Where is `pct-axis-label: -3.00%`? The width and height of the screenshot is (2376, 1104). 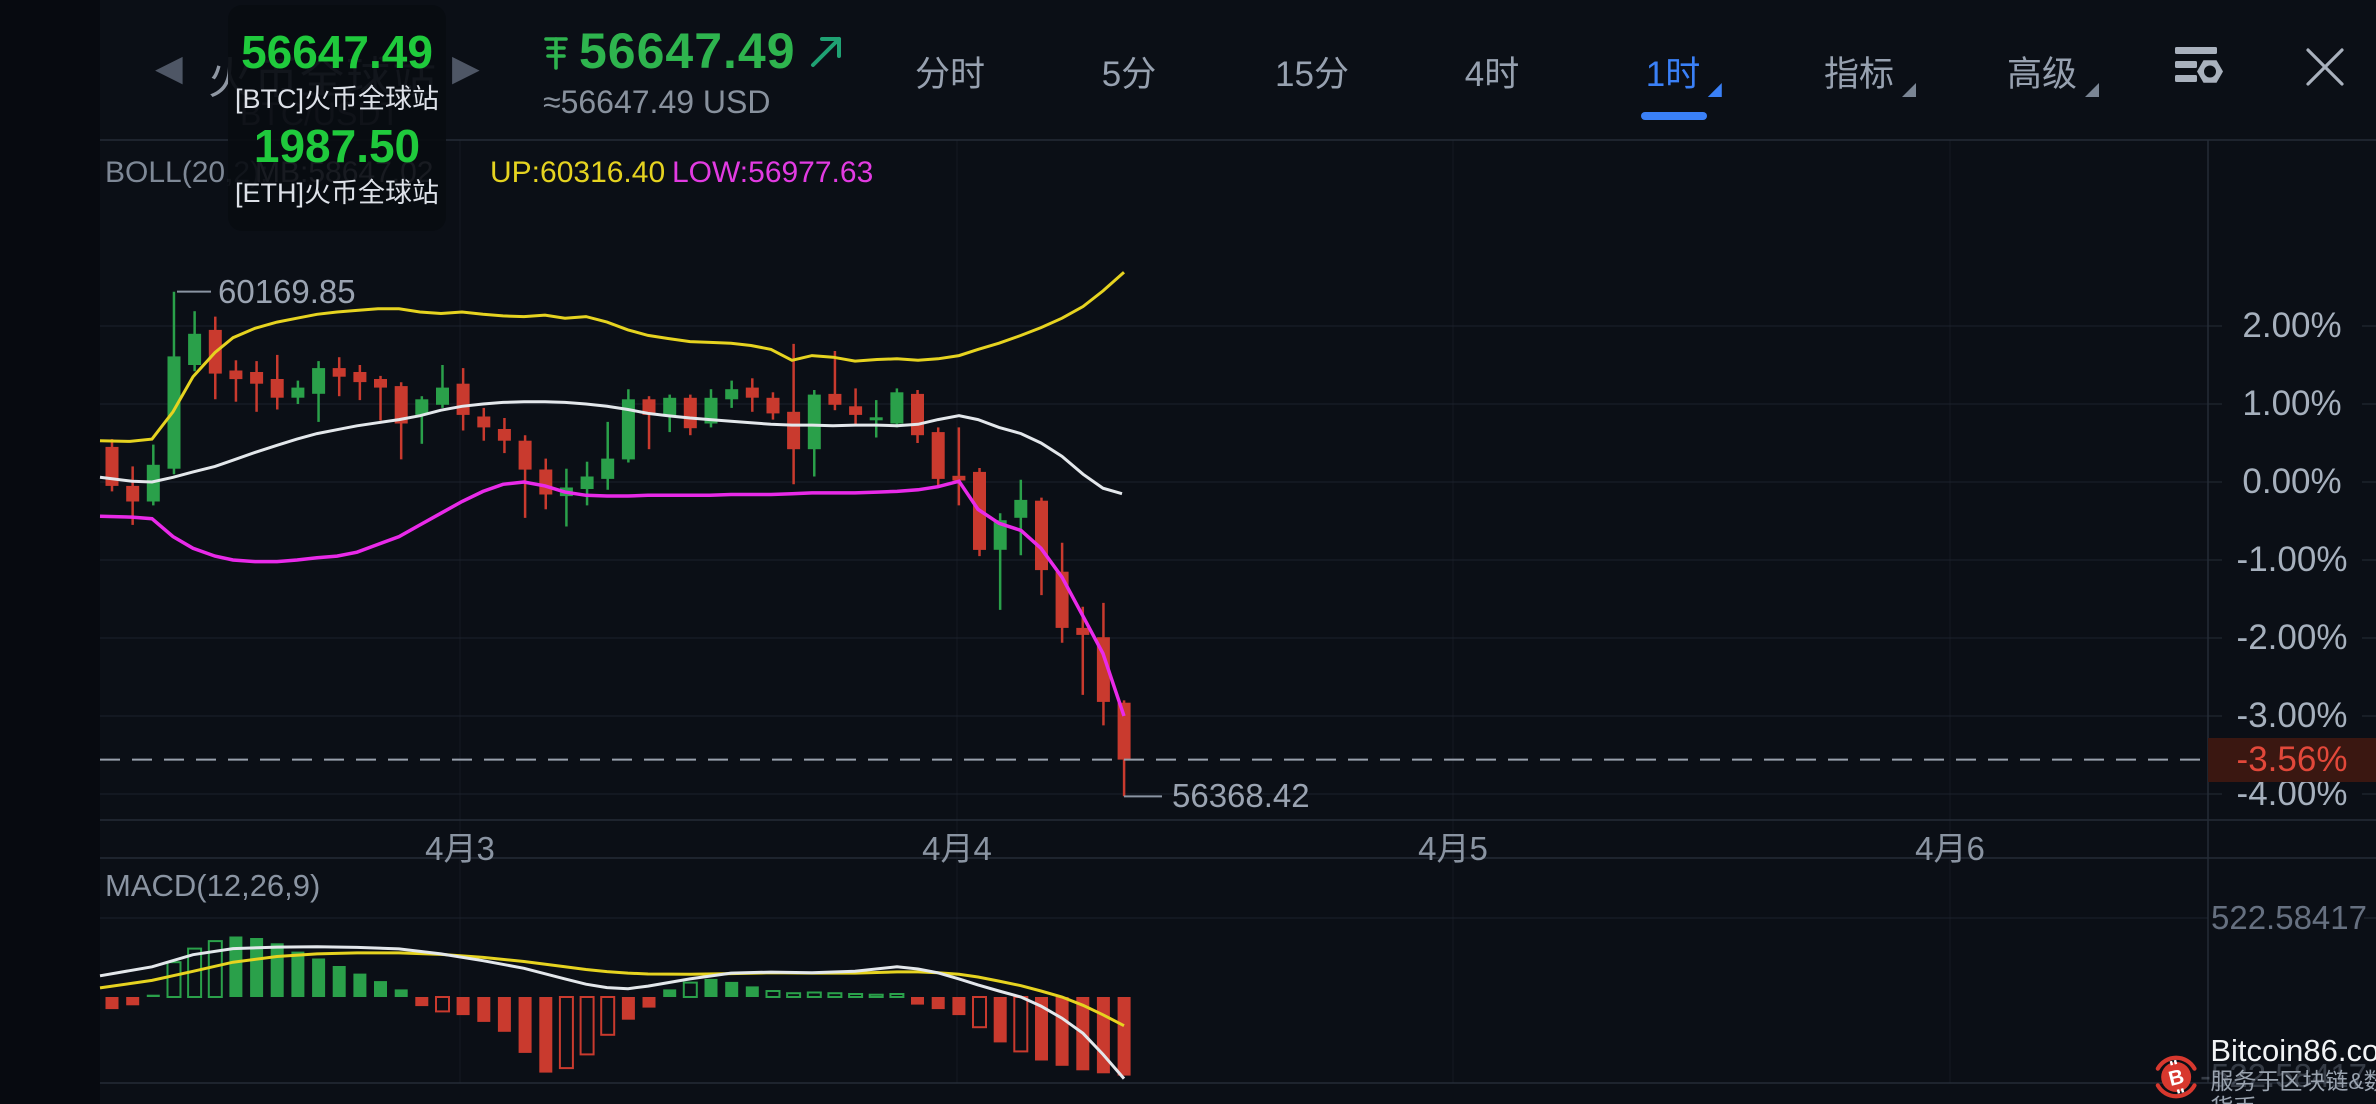 pct-axis-label: -3.00% is located at coordinates (2292, 715).